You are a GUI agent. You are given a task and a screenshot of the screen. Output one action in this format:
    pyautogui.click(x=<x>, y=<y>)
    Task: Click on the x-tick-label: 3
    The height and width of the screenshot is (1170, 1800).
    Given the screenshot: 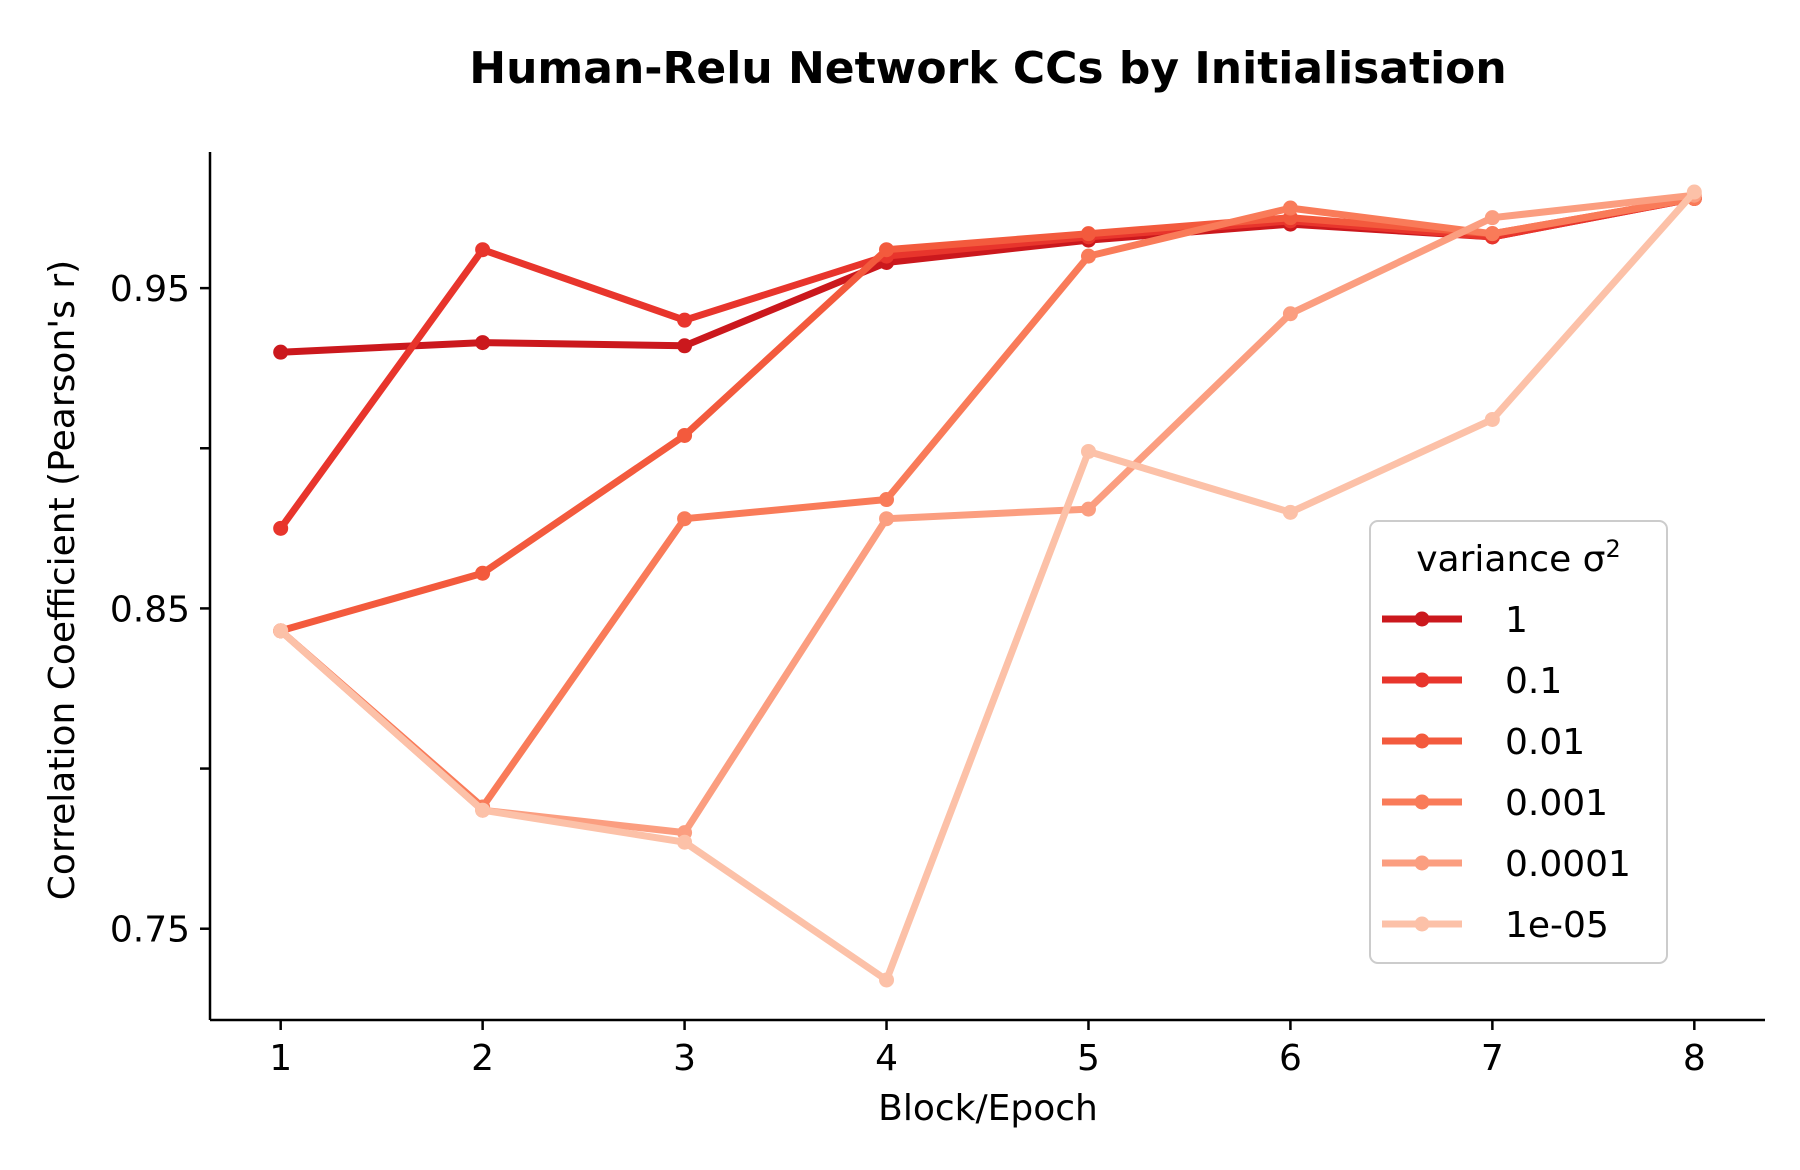 What is the action you would take?
    pyautogui.click(x=684, y=1058)
    